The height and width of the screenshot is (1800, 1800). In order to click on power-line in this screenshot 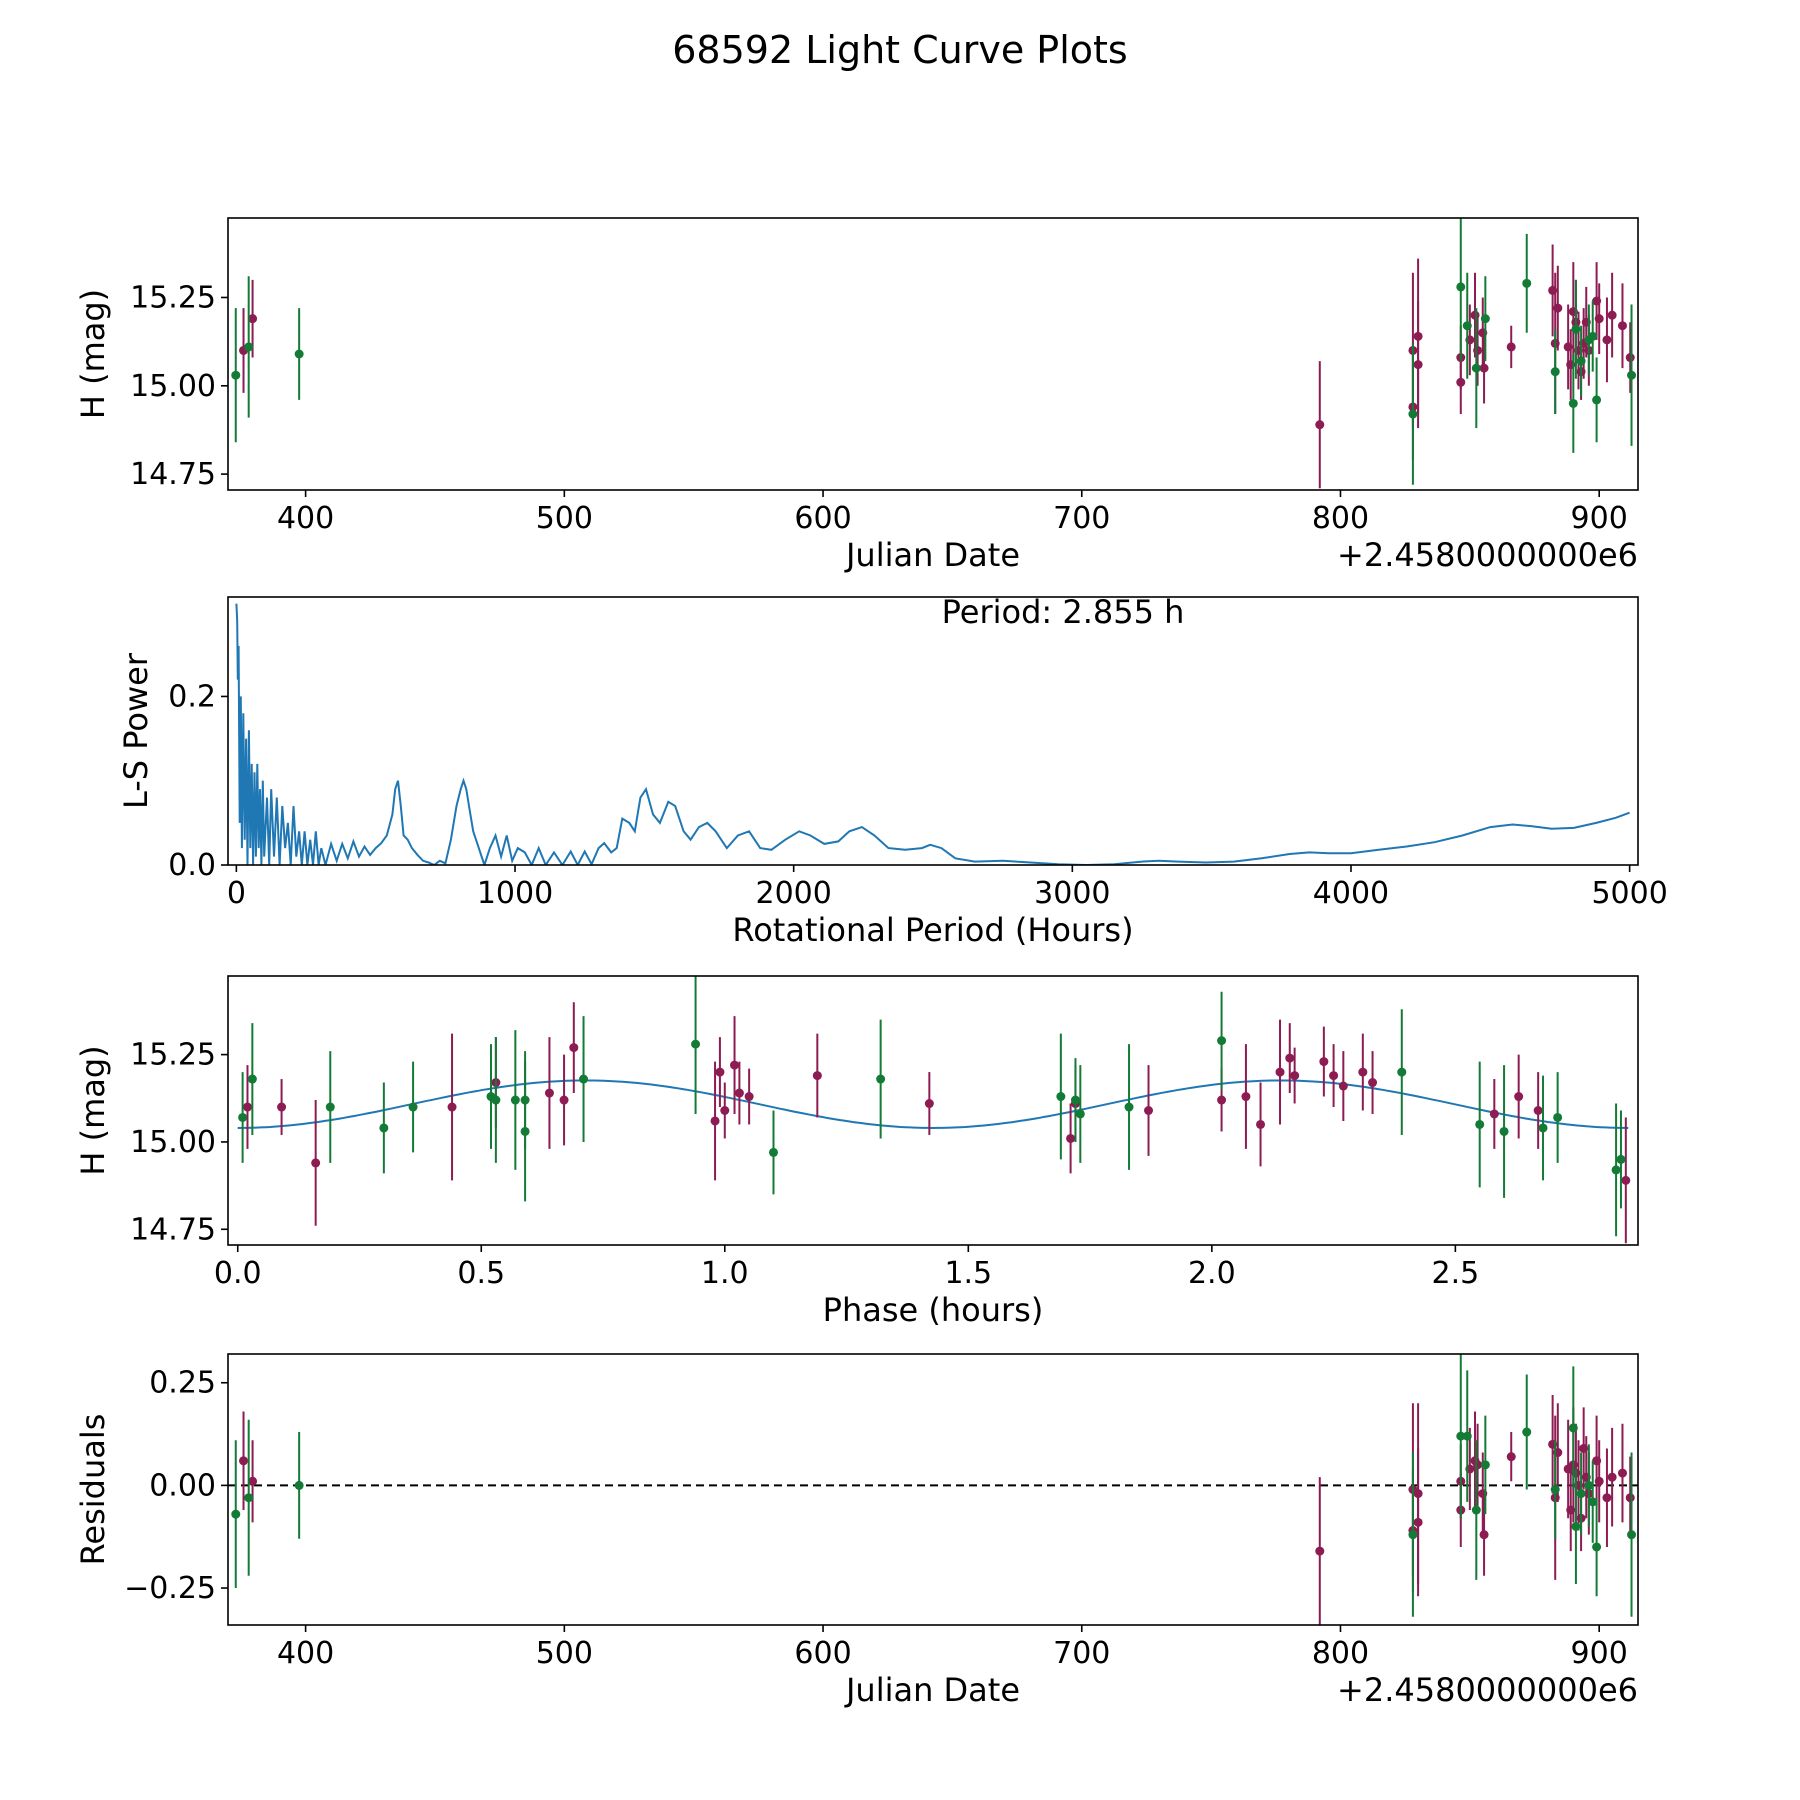, I will do `click(932, 734)`.